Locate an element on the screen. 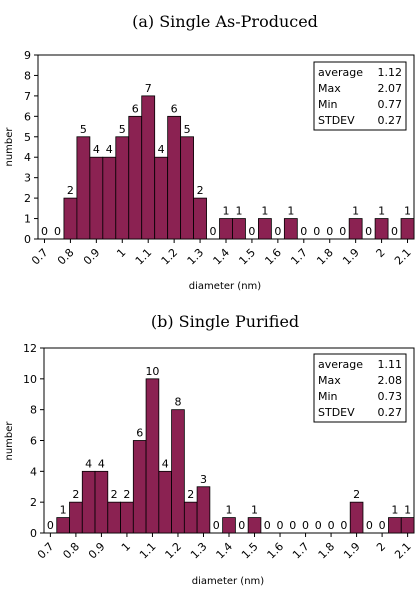  data-label-a-18: 0 is located at coordinates (277, 231).